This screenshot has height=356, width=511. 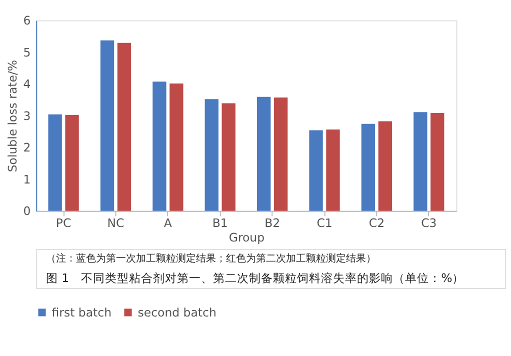 What do you see at coordinates (27, 211) in the screenshot?
I see `y-tick-label: 0` at bounding box center [27, 211].